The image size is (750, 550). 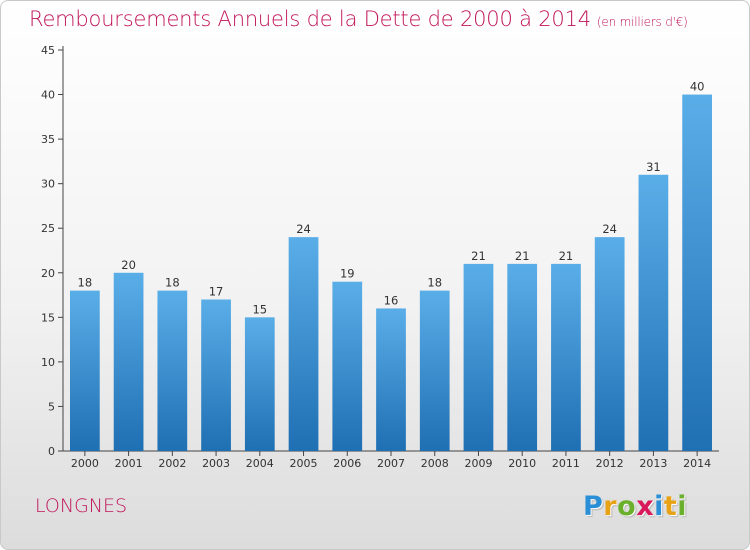 What do you see at coordinates (304, 463) in the screenshot?
I see `x-tick-label: 2005` at bounding box center [304, 463].